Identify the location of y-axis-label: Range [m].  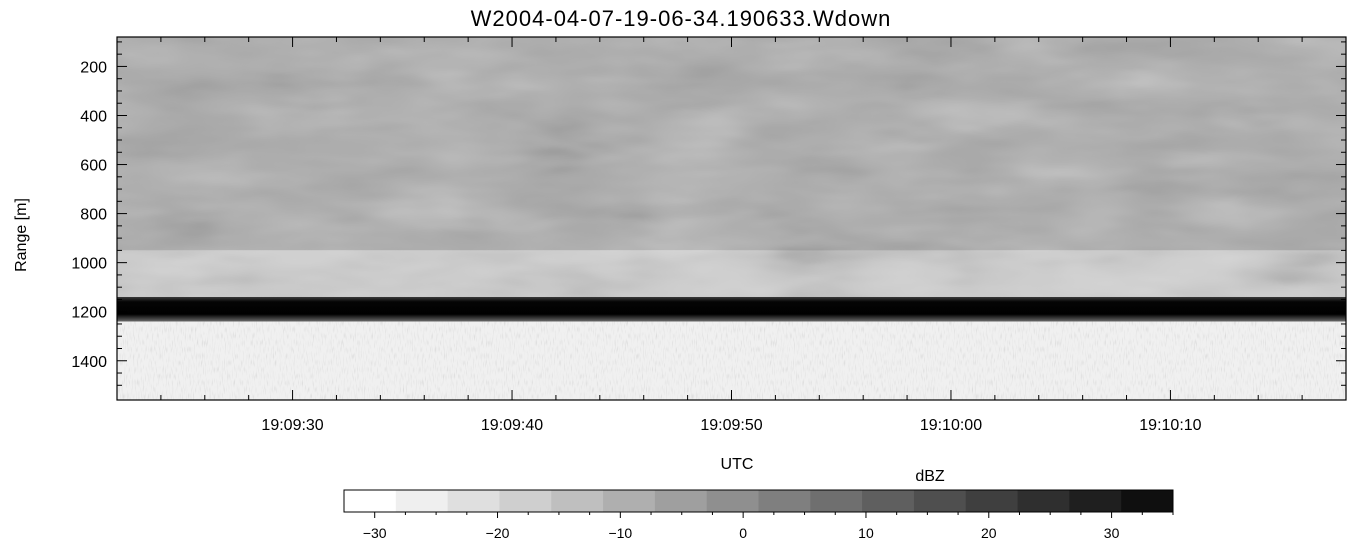
(21, 235).